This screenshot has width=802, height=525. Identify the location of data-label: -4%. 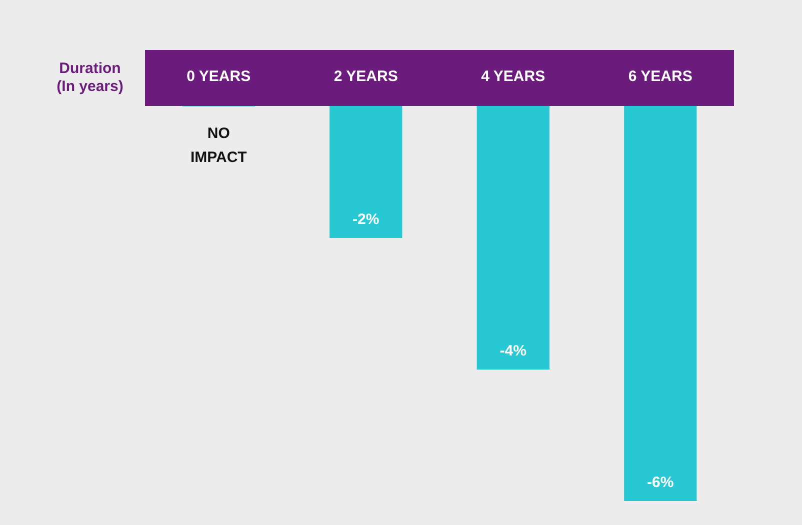
(513, 351).